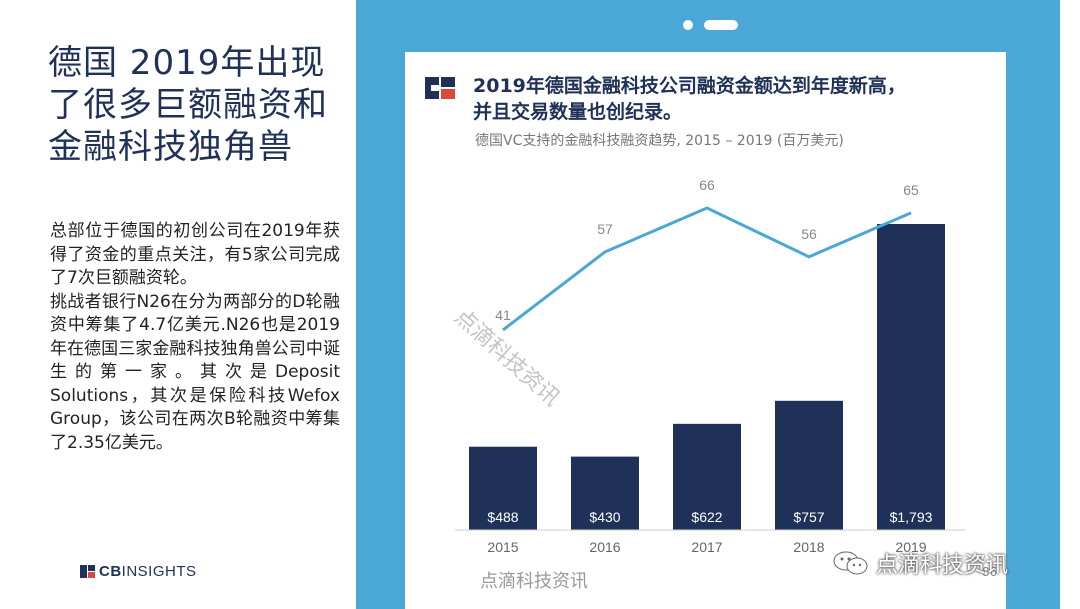 This screenshot has height=609, width=1080. I want to click on cb-logo-icon, so click(87, 571).